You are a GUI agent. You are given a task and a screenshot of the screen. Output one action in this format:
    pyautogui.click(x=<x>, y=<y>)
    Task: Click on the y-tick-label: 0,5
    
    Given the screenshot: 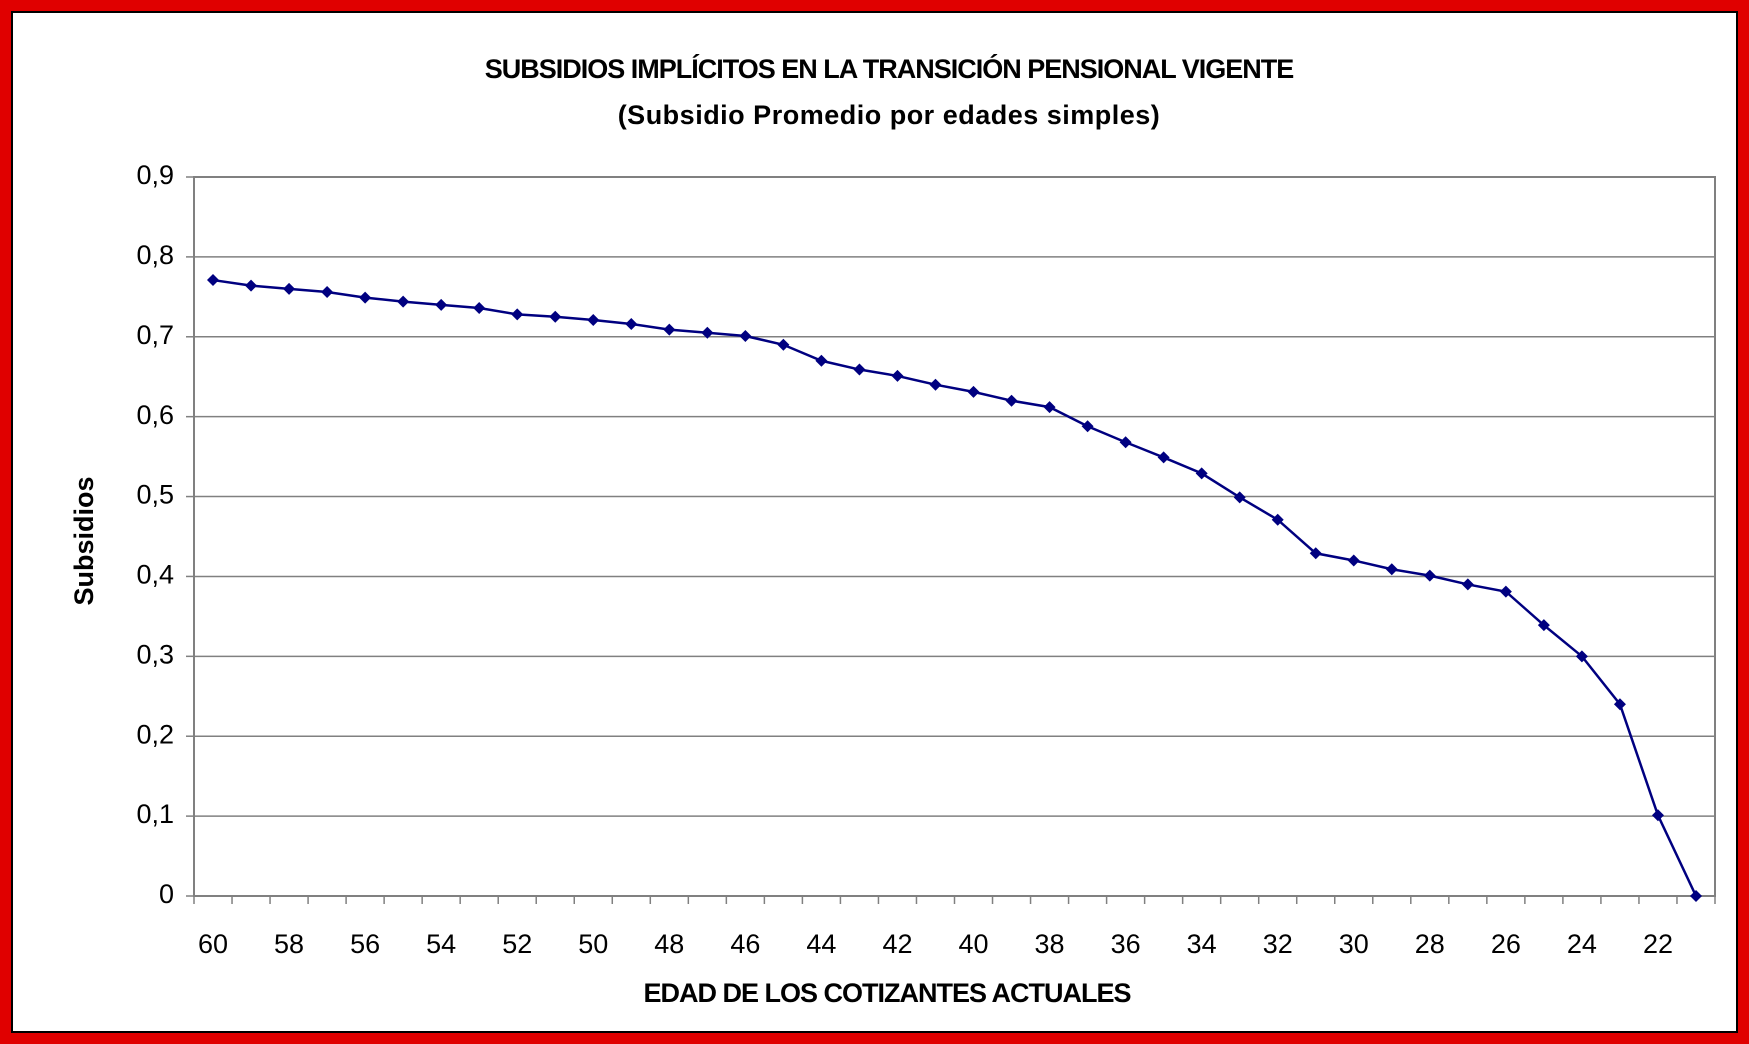 What is the action you would take?
    pyautogui.click(x=155, y=495)
    